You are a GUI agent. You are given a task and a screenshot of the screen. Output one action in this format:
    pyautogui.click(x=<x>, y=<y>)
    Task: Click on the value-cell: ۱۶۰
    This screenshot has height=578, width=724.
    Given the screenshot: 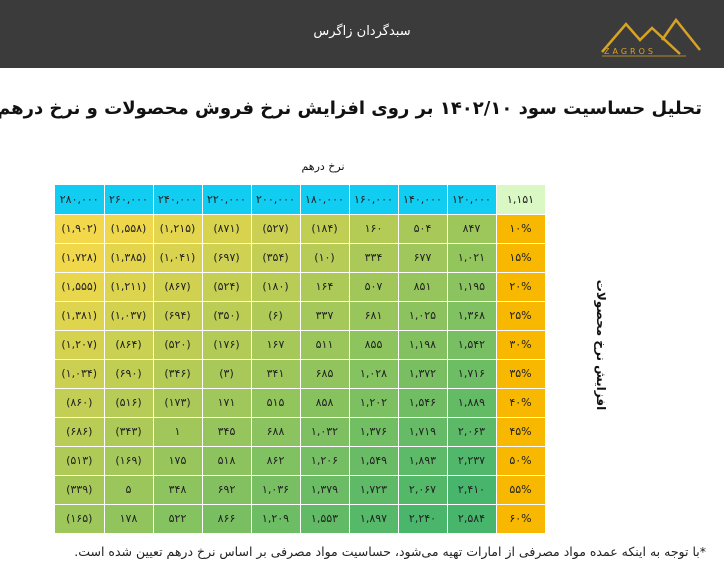 What is the action you would take?
    pyautogui.click(x=374, y=229)
    